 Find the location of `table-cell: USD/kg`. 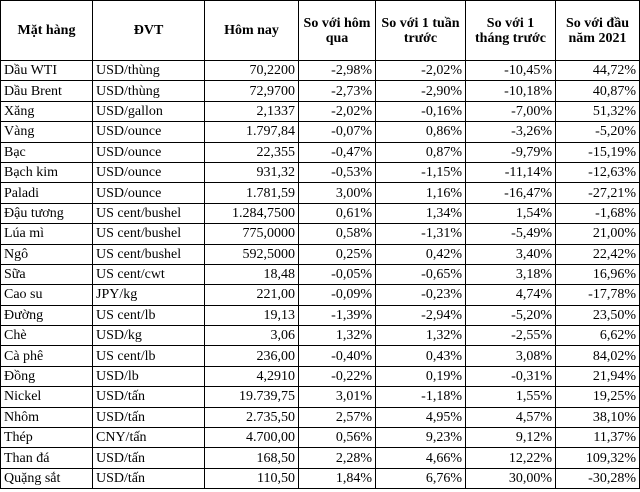

table-cell: USD/kg is located at coordinates (148, 336).